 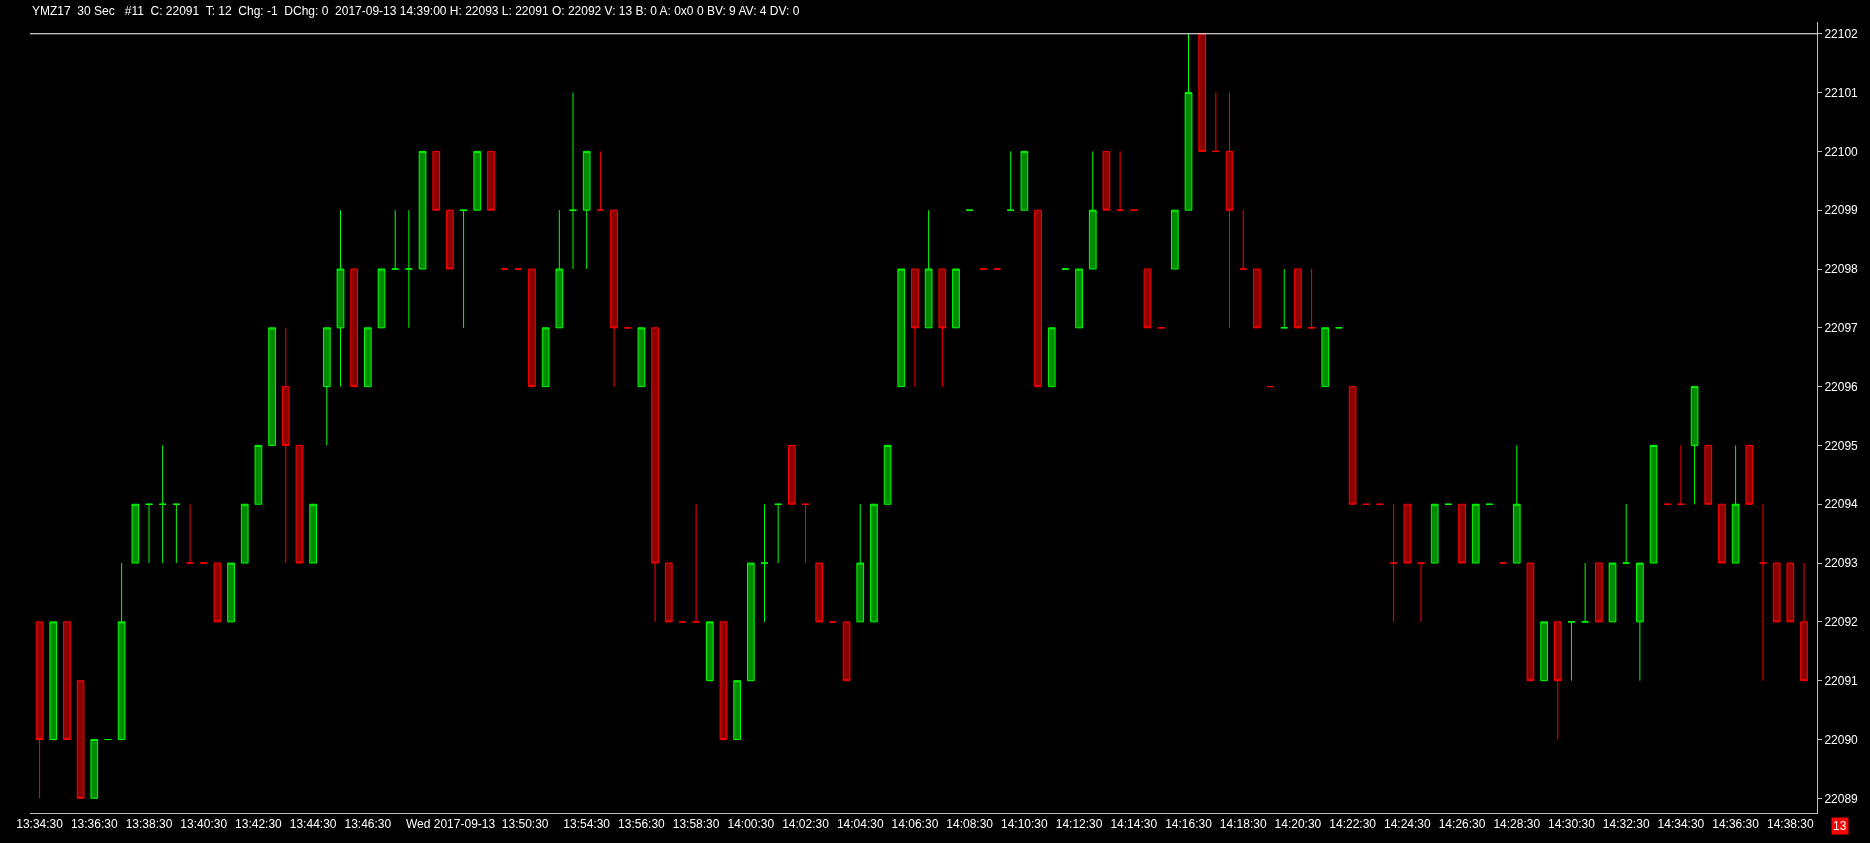 What do you see at coordinates (1243, 824) in the screenshot?
I see `x-tick-label: 14:18:30` at bounding box center [1243, 824].